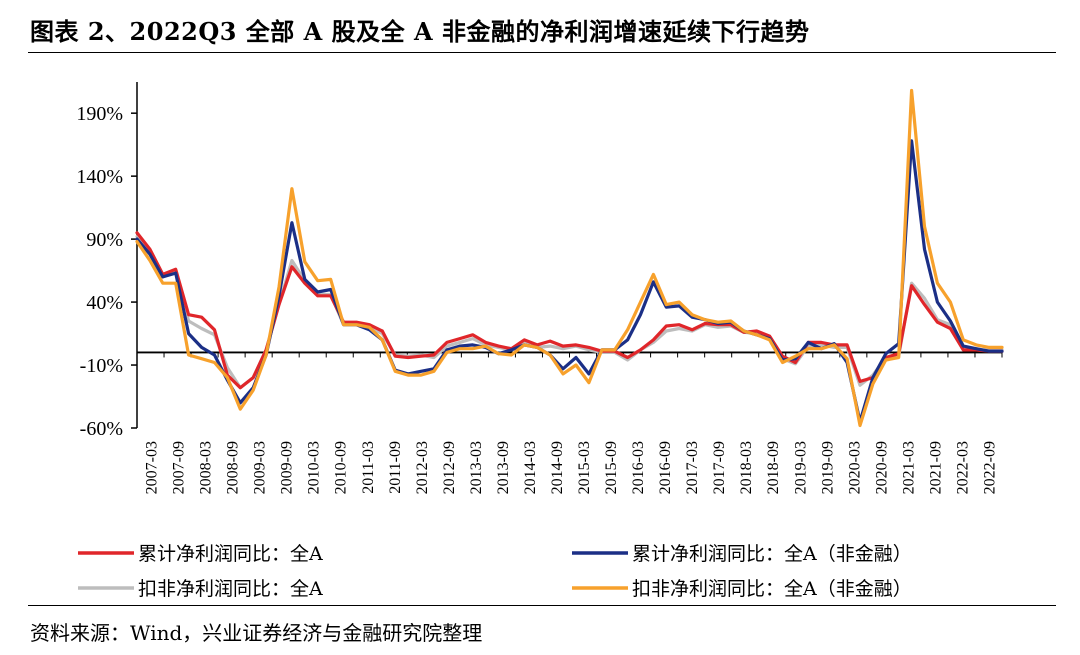  What do you see at coordinates (179, 467) in the screenshot?
I see `x-tick-label: 2007-09` at bounding box center [179, 467].